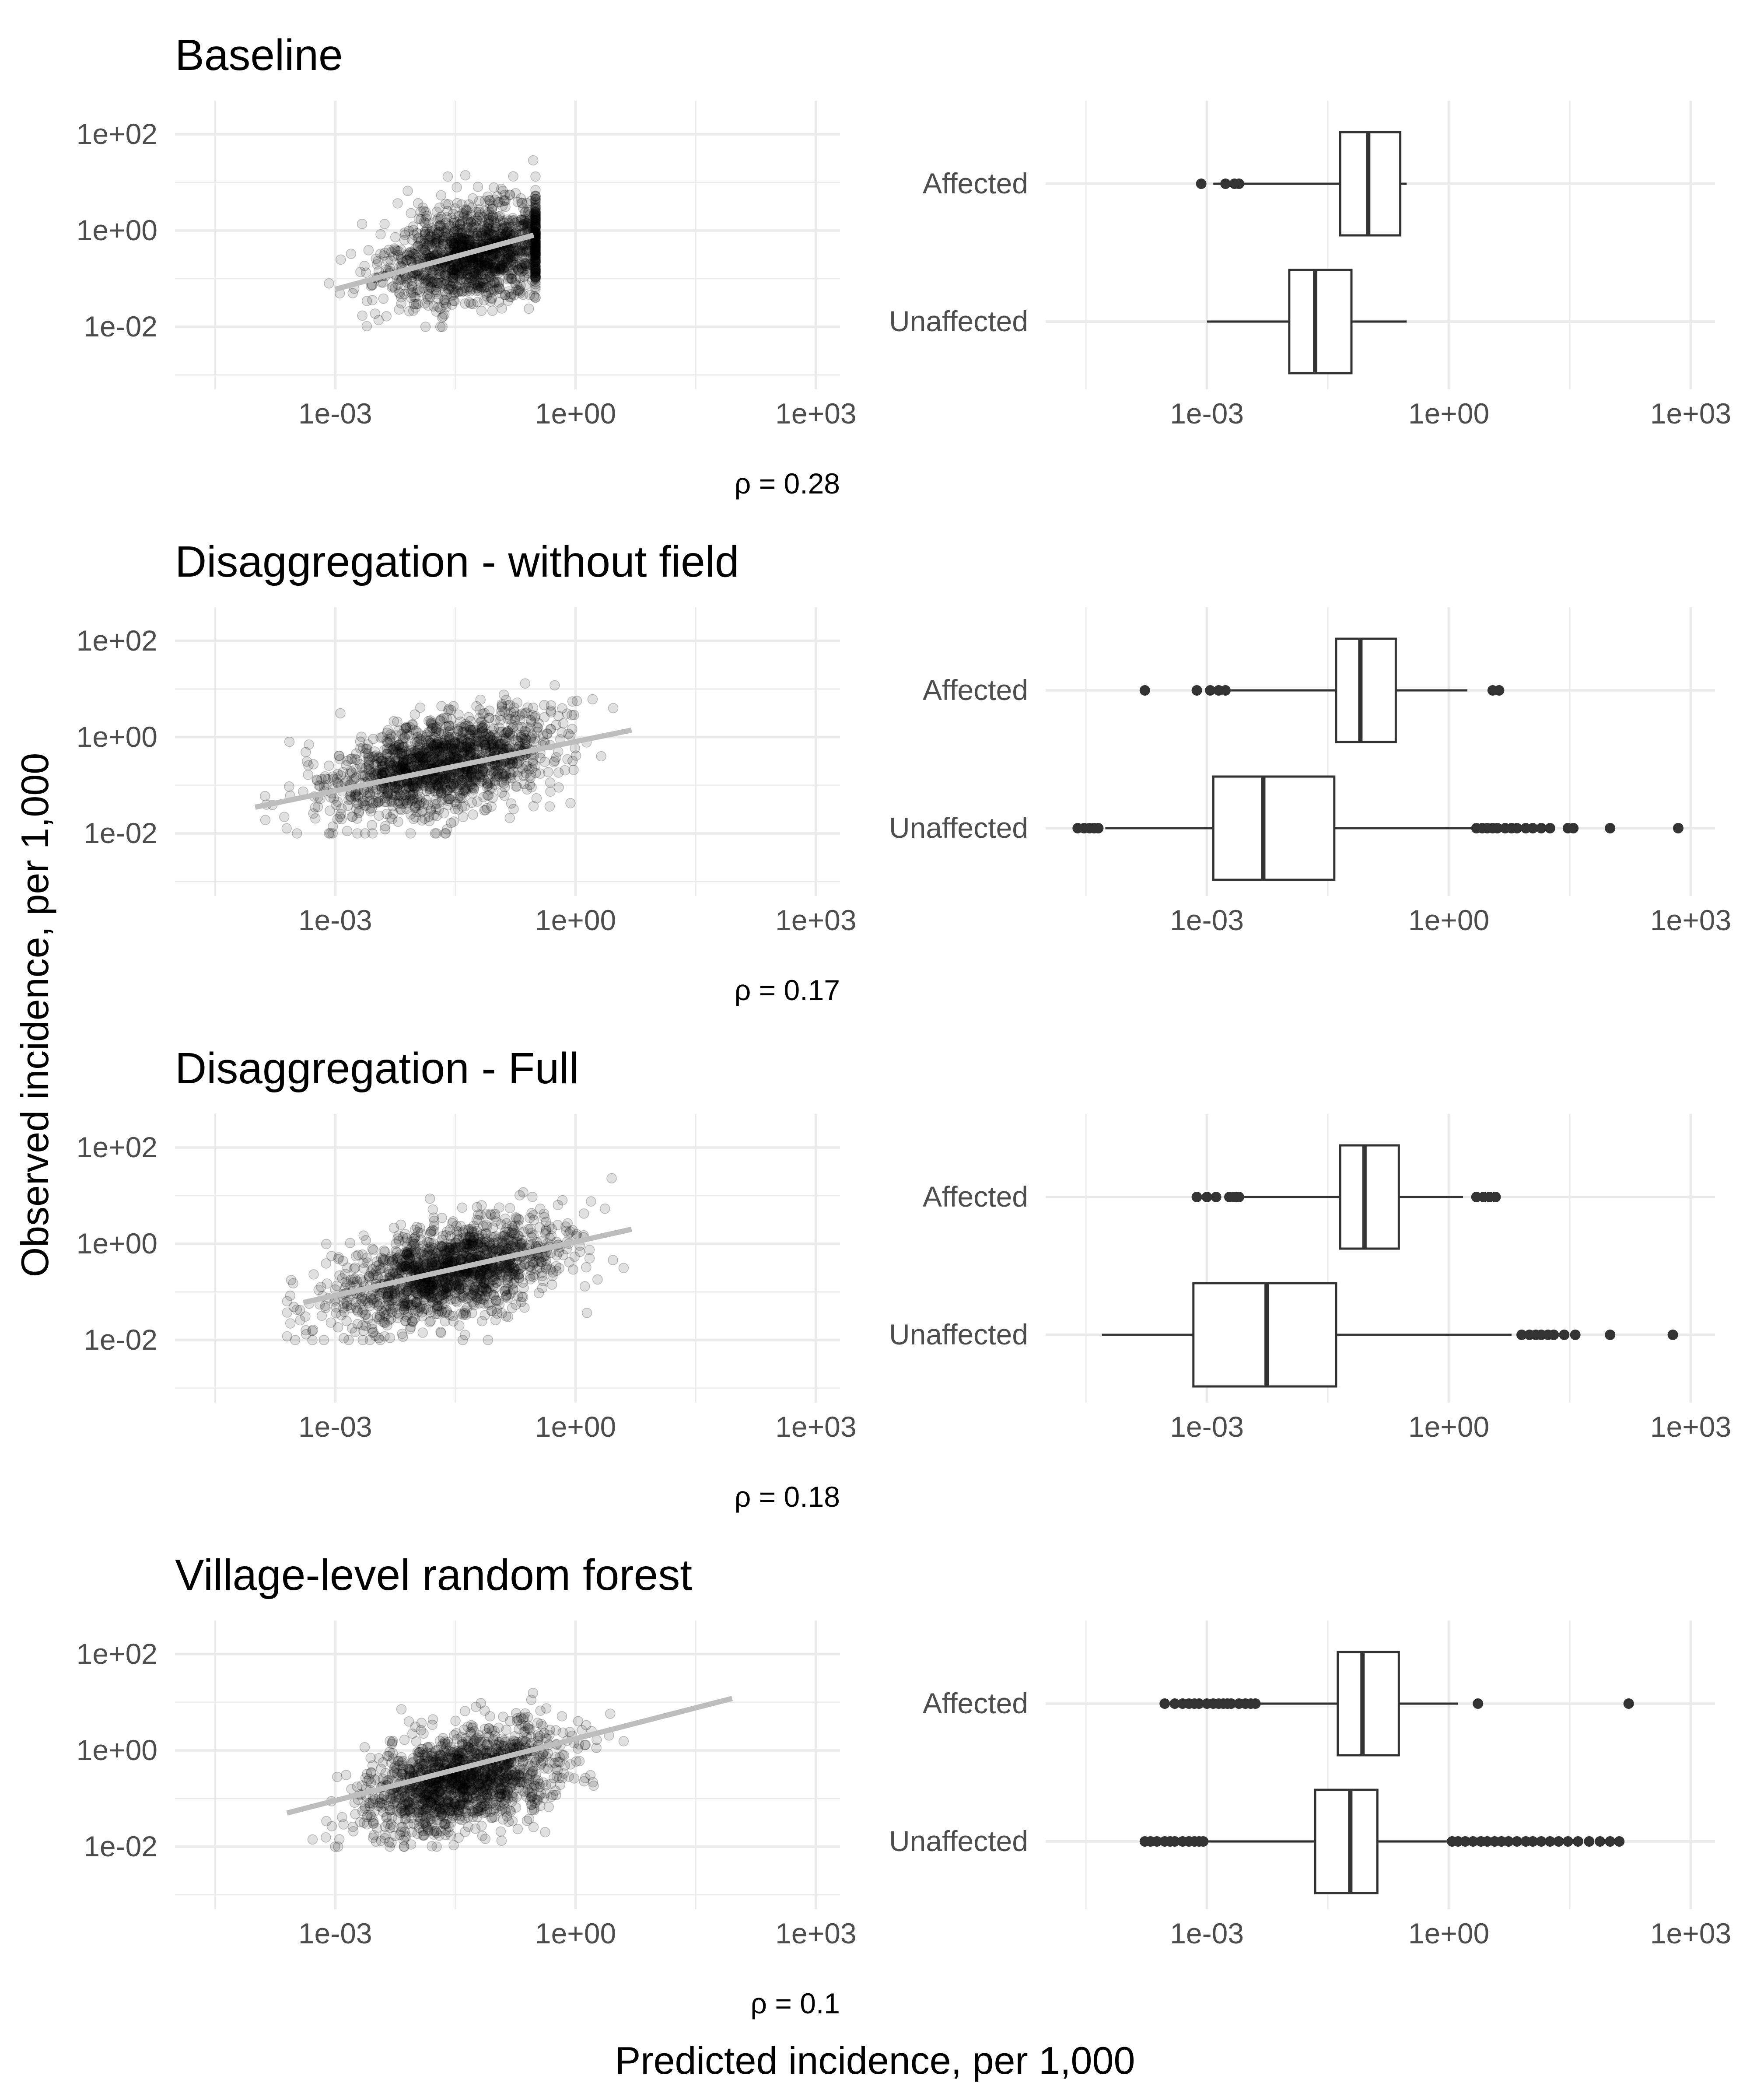 Image resolution: width=1750 pixels, height=2100 pixels. Describe the element at coordinates (787, 1496) in the screenshot. I see `correlation-label: ρ = 0.18` at that location.